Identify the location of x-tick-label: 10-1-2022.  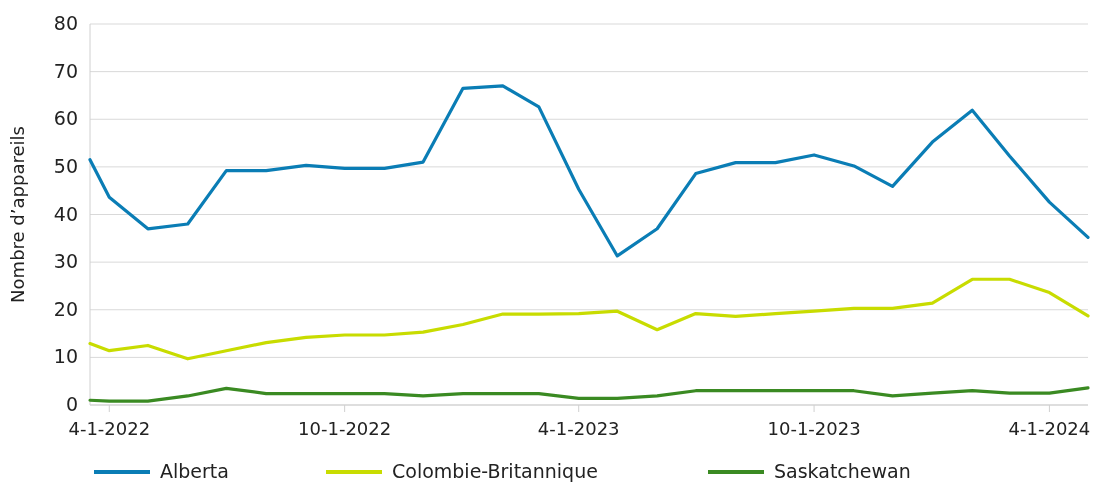
(345, 428).